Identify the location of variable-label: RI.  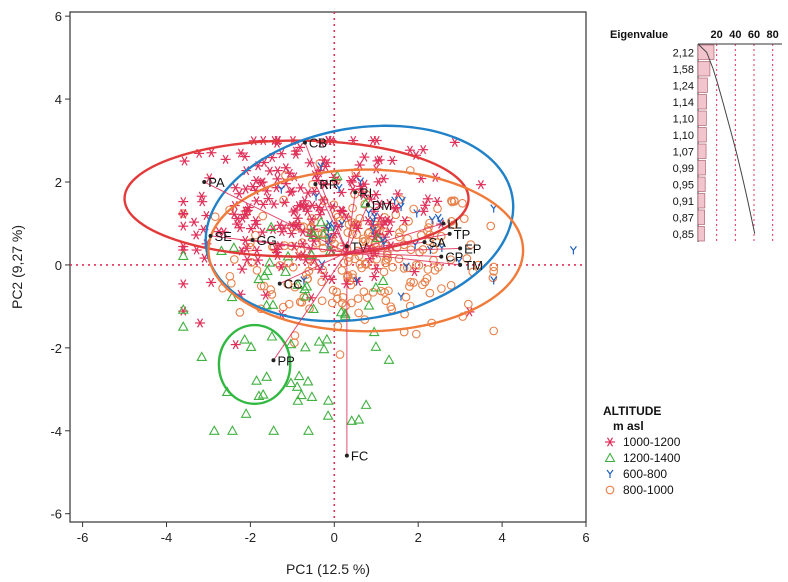
(365, 192).